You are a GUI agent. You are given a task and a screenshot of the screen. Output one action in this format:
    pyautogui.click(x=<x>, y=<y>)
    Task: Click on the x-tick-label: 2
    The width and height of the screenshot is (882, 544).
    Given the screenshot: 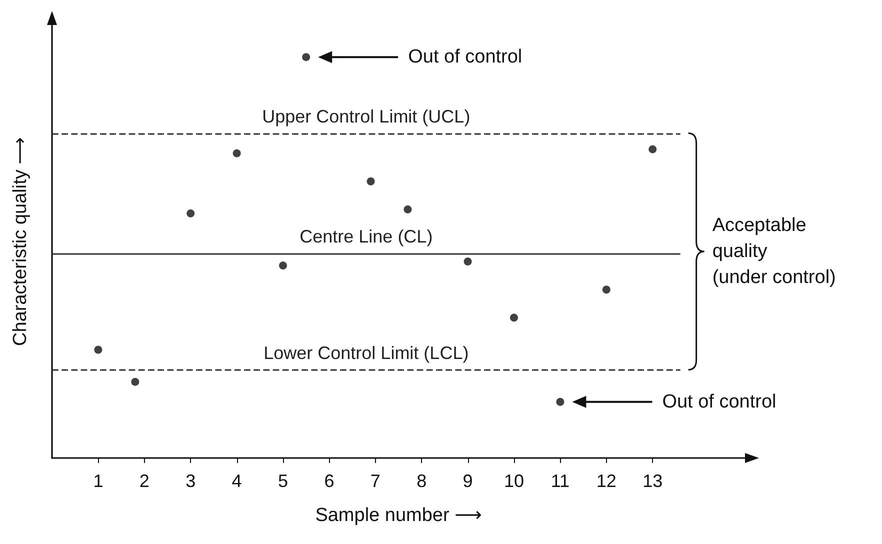 What is the action you would take?
    pyautogui.click(x=144, y=481)
    